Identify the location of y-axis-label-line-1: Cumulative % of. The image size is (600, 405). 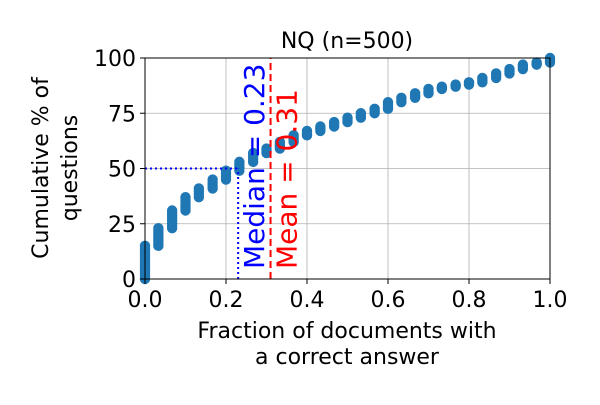
(41, 167).